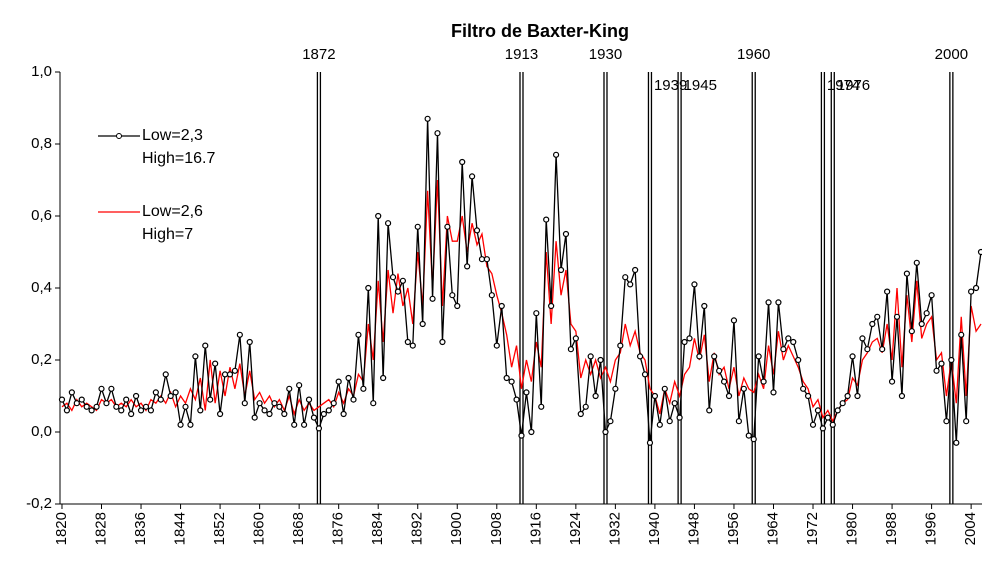 The width and height of the screenshot is (982, 563). Describe the element at coordinates (456, 528) in the screenshot. I see `x-tick-label: 1900` at that location.